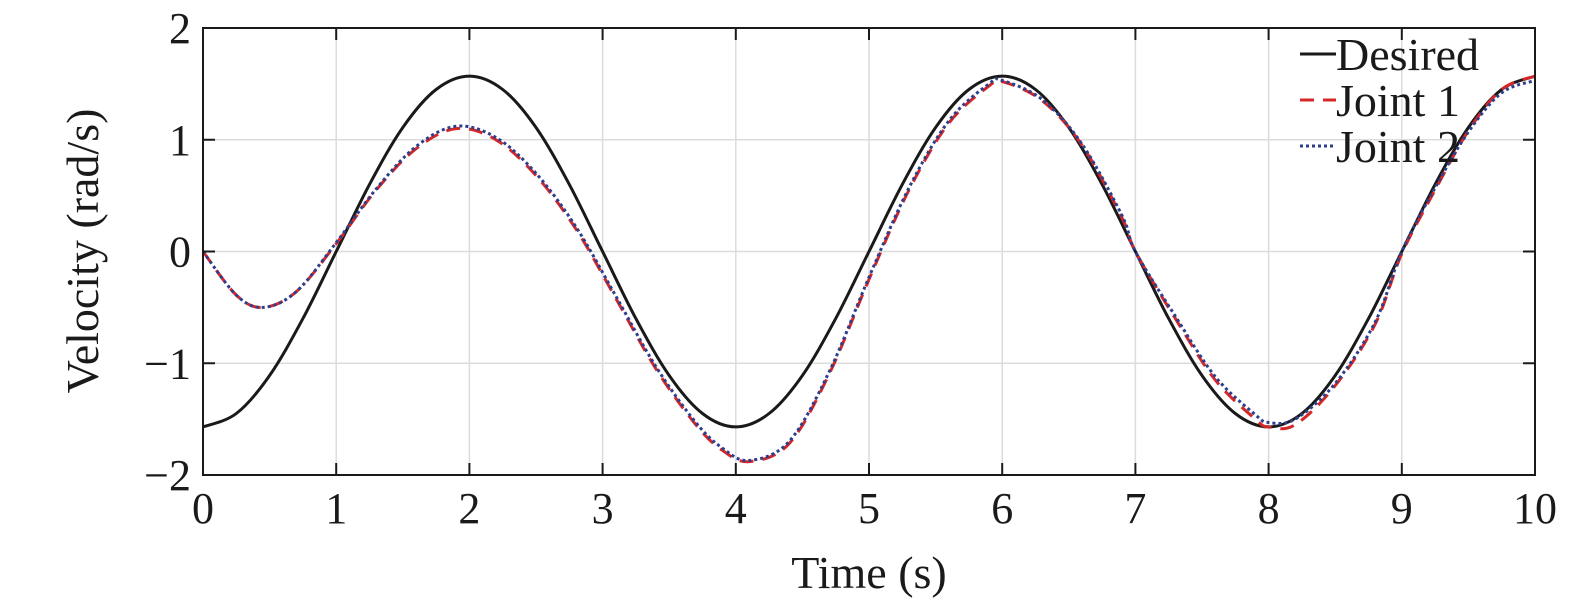  Describe the element at coordinates (180, 28) in the screenshot. I see `y-tick-label: 2` at that location.